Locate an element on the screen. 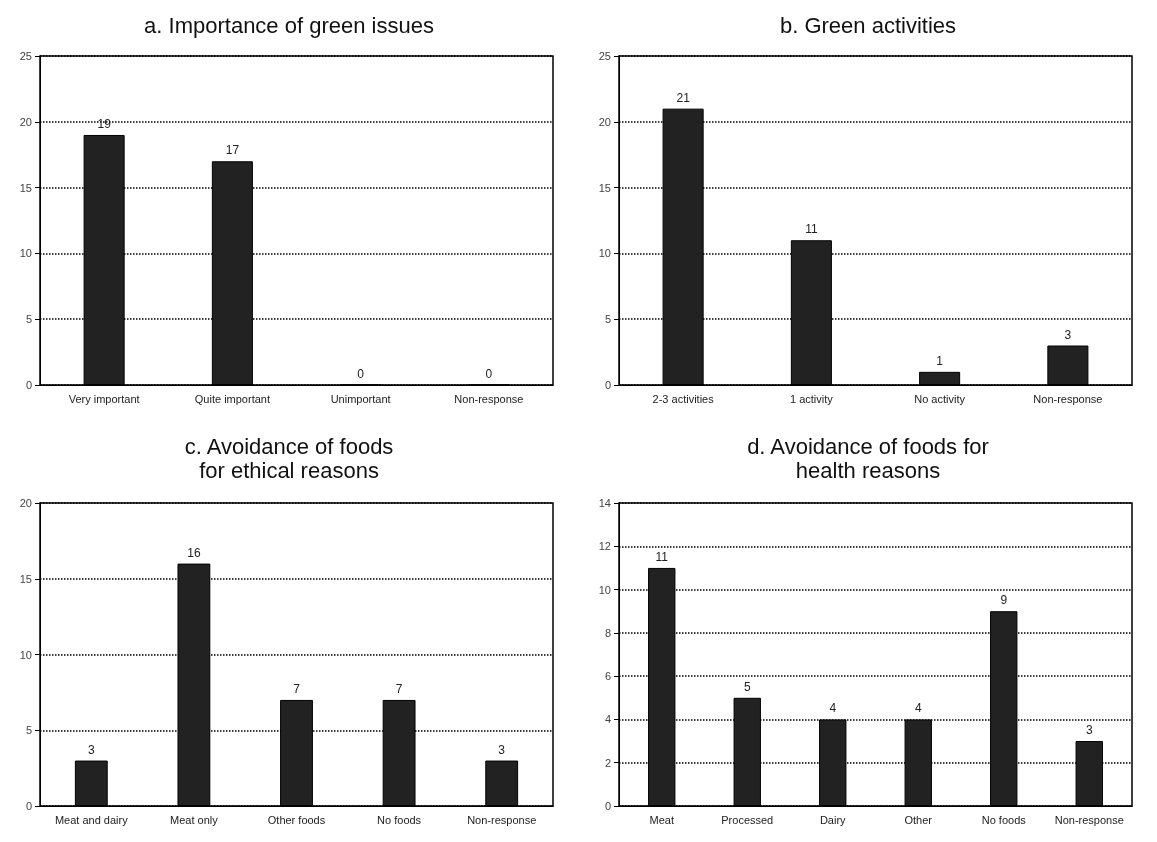 This screenshot has width=1157, height=842. x-tick-label: Meat is located at coordinates (661, 819).